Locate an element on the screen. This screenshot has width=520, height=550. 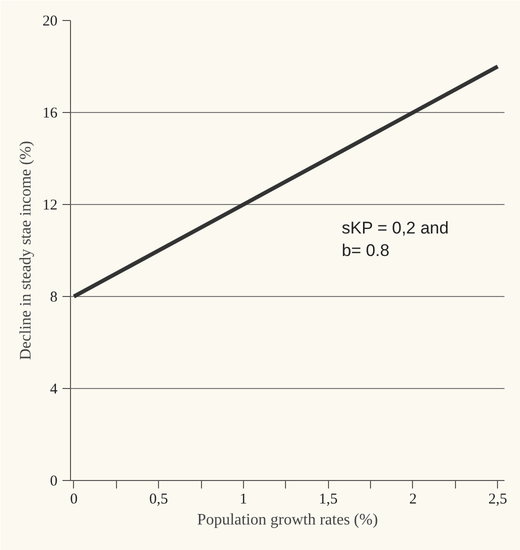
x-tick-label: 2,5 is located at coordinates (498, 500).